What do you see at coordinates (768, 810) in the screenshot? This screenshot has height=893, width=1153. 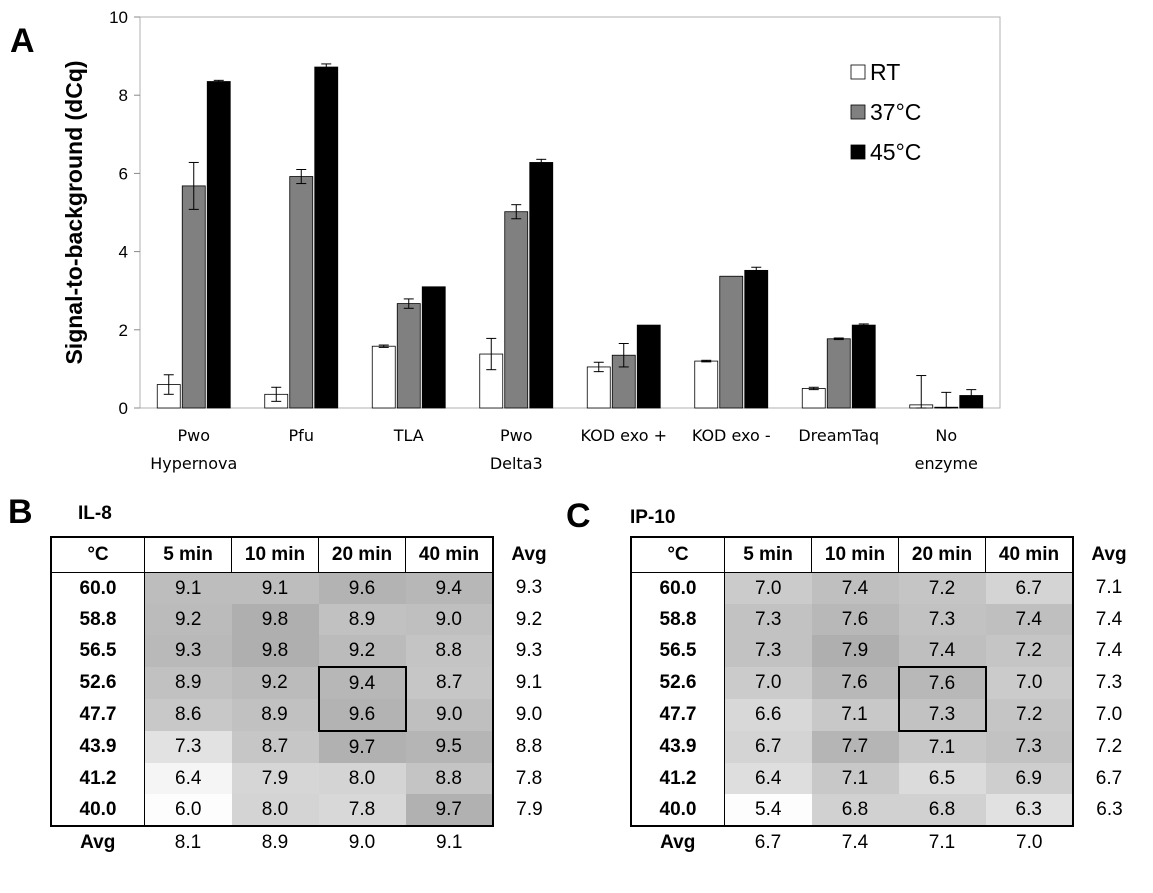 I see `heatmap-cell: 5.4` at bounding box center [768, 810].